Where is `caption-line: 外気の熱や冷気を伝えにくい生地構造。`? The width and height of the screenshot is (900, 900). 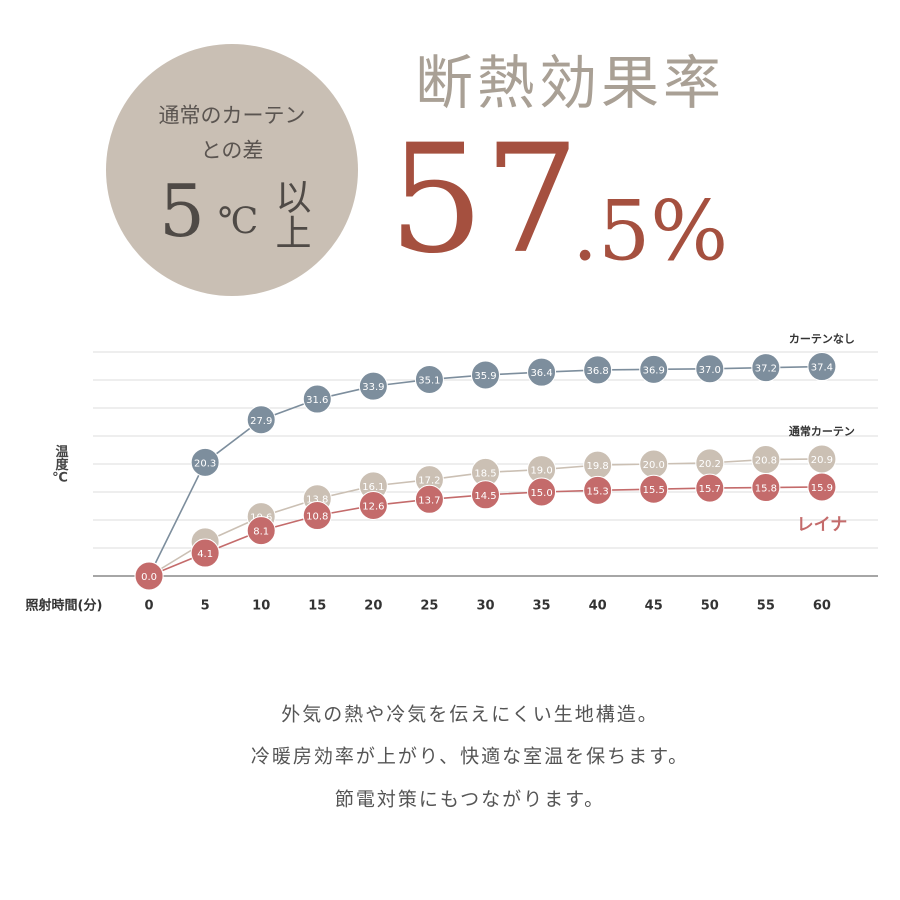 caption-line: 外気の熱や冷気を伝えにくい生地構造。 is located at coordinates (470, 715).